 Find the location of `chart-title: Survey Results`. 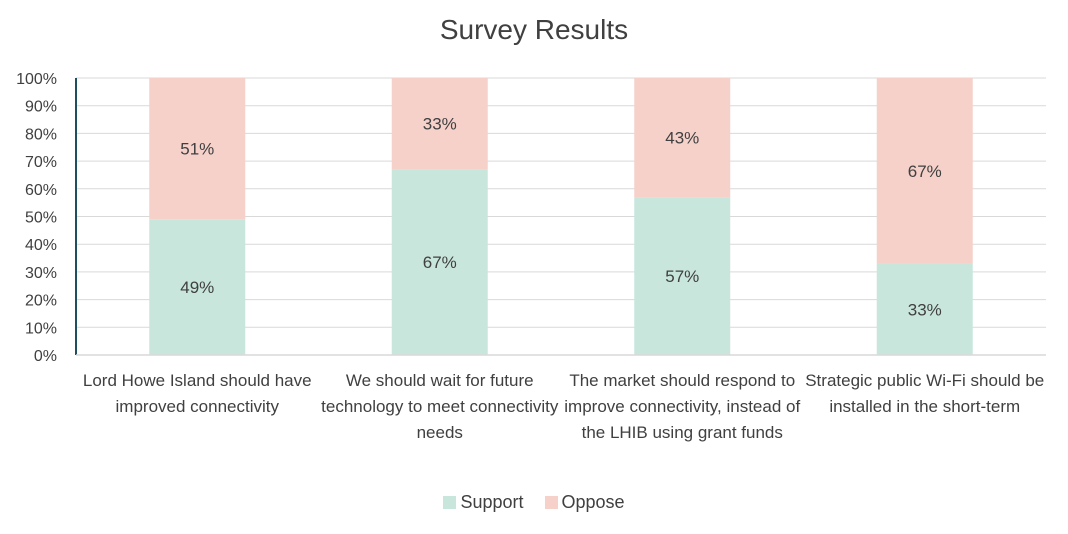

chart-title: Survey Results is located at coordinates (534, 29).